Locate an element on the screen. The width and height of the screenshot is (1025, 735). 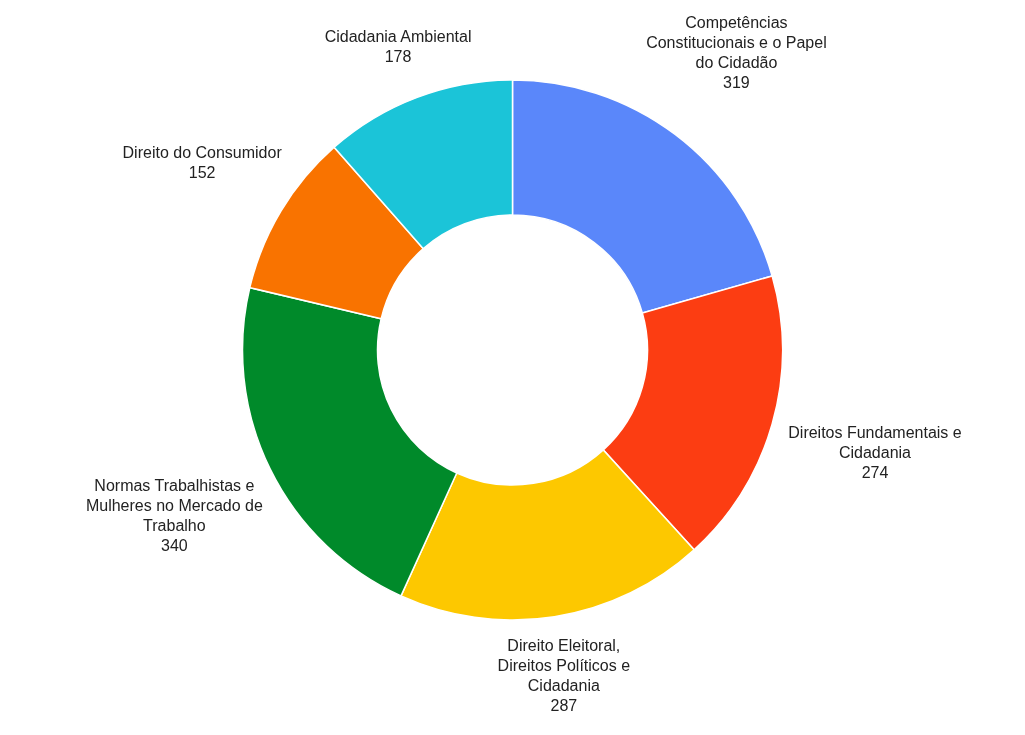
data-label: 152 is located at coordinates (202, 173).